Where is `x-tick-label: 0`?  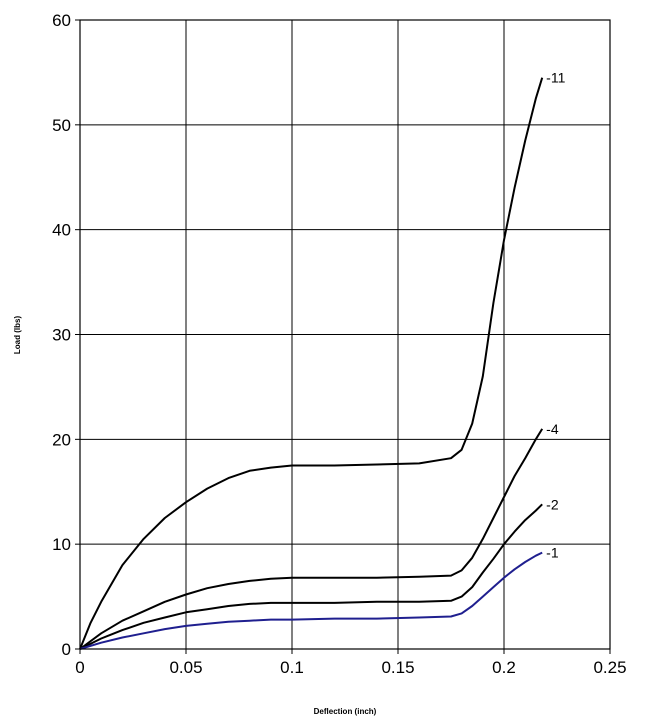
x-tick-label: 0 is located at coordinates (79, 667).